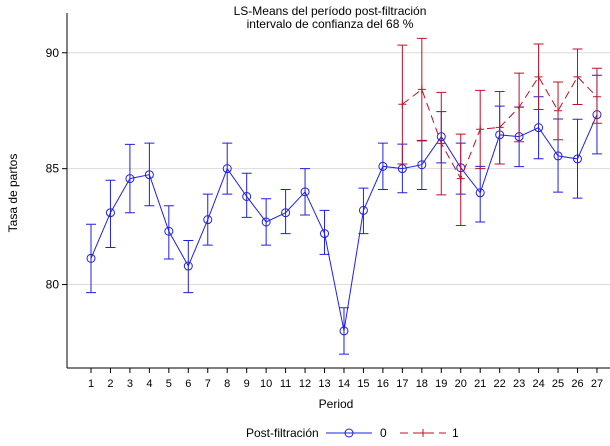  Describe the element at coordinates (208, 384) in the screenshot. I see `x-tick-label: 7` at that location.